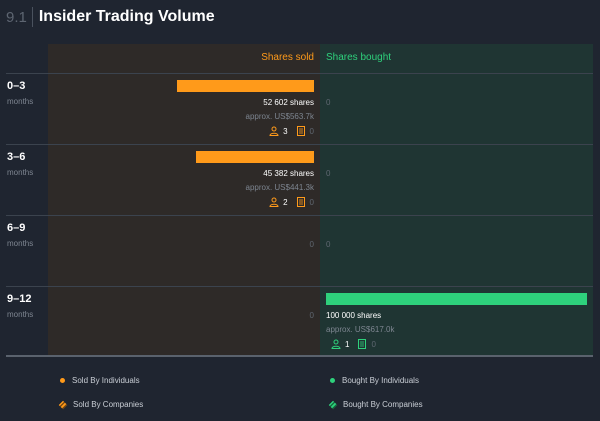 This screenshot has height=421, width=600. I want to click on green-hatch-icon, so click(333, 404).